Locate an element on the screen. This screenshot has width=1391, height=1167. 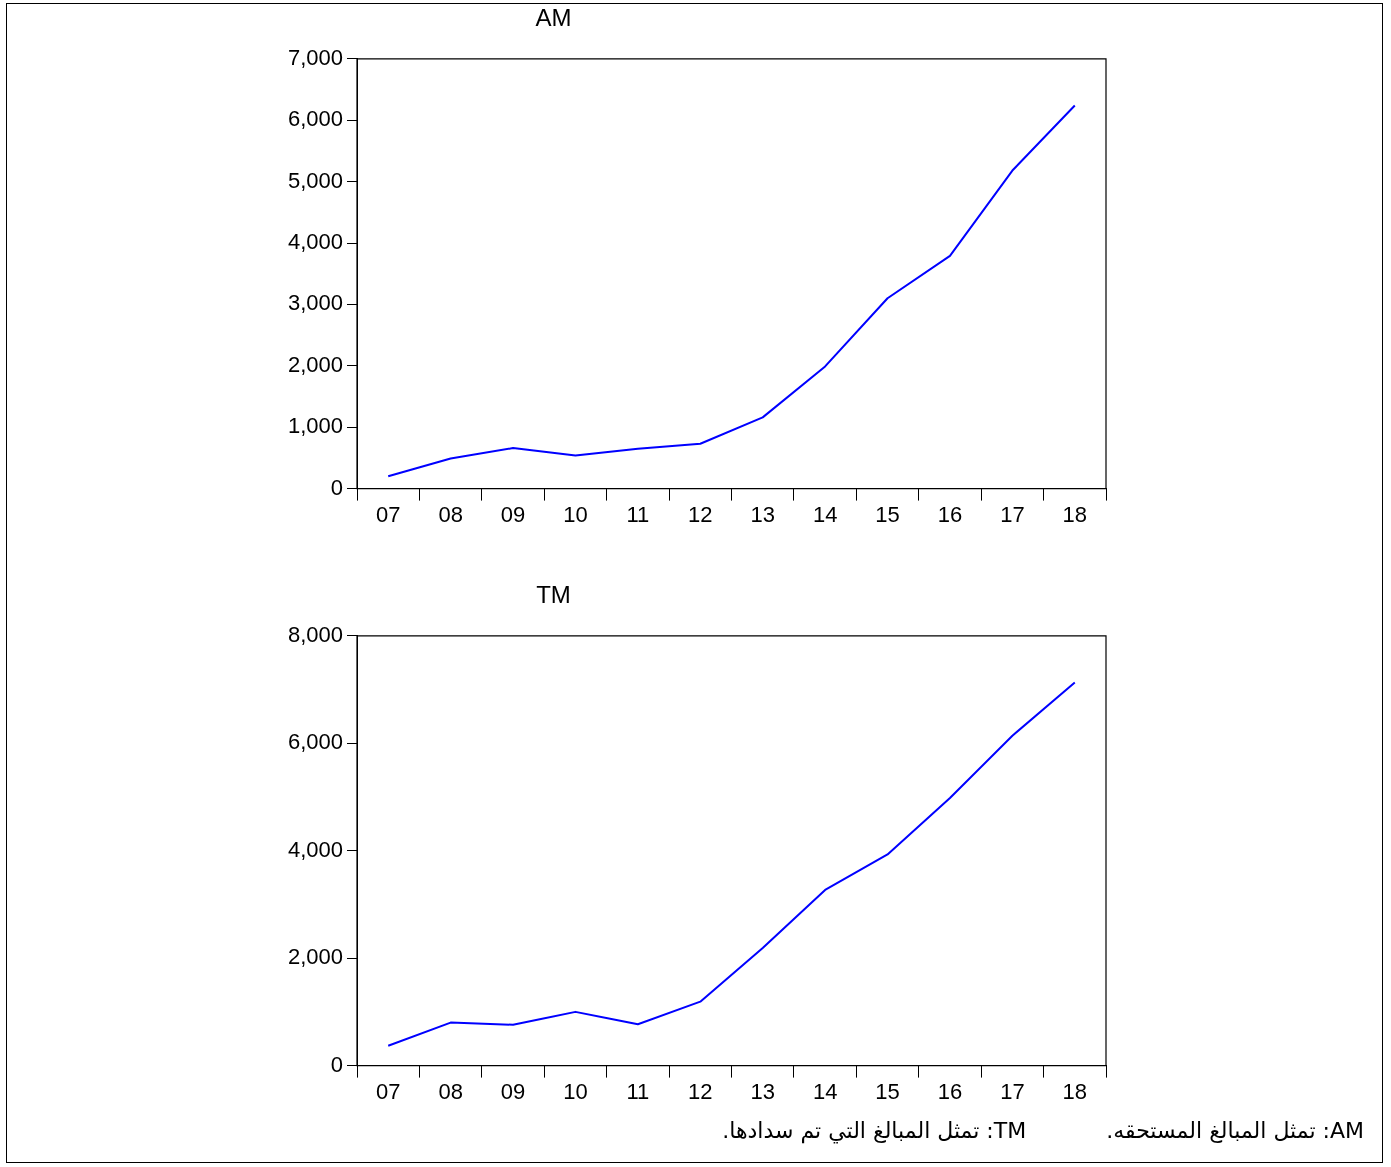
y-tick-label: 1,000 is located at coordinates (315, 426).